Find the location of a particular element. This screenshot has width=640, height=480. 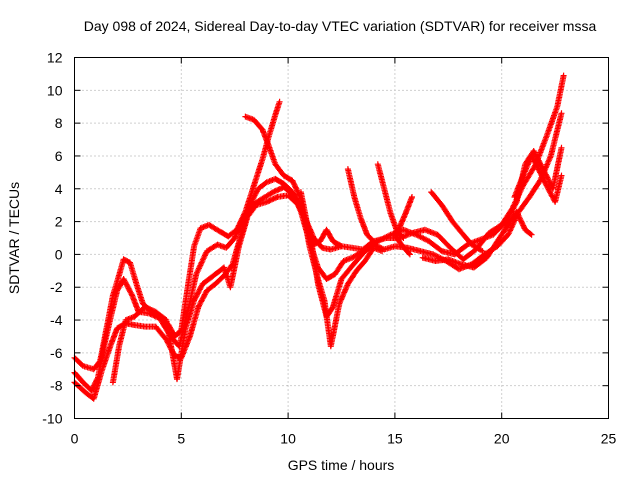

x-tick-label: 20 is located at coordinates (502, 439).